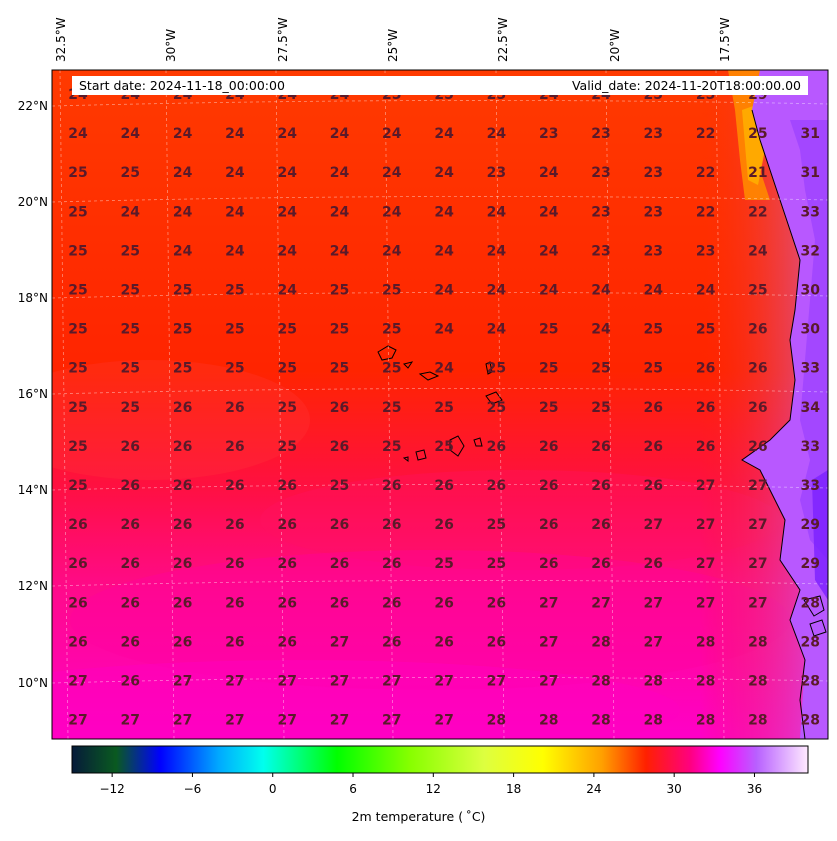 This screenshot has height=841, width=837. Describe the element at coordinates (674, 789) in the screenshot. I see `colorbar-tick-label: 30` at that location.